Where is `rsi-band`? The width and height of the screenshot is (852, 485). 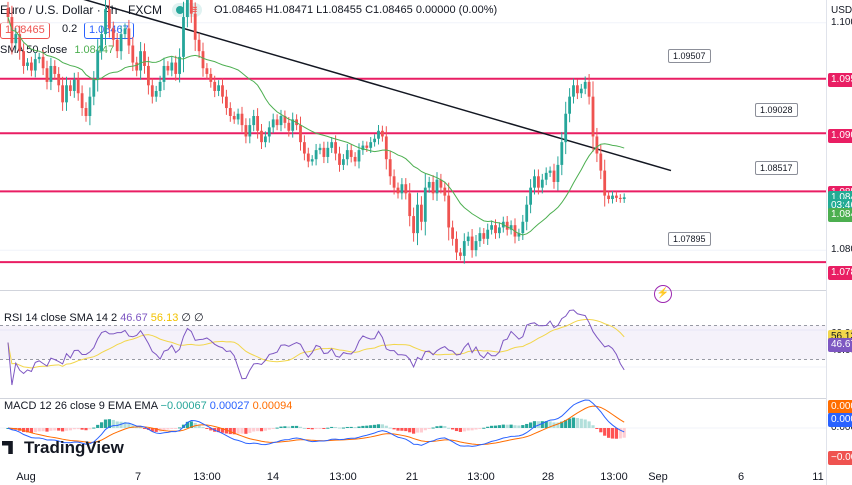
rsi-band is located at coordinates (413, 342).